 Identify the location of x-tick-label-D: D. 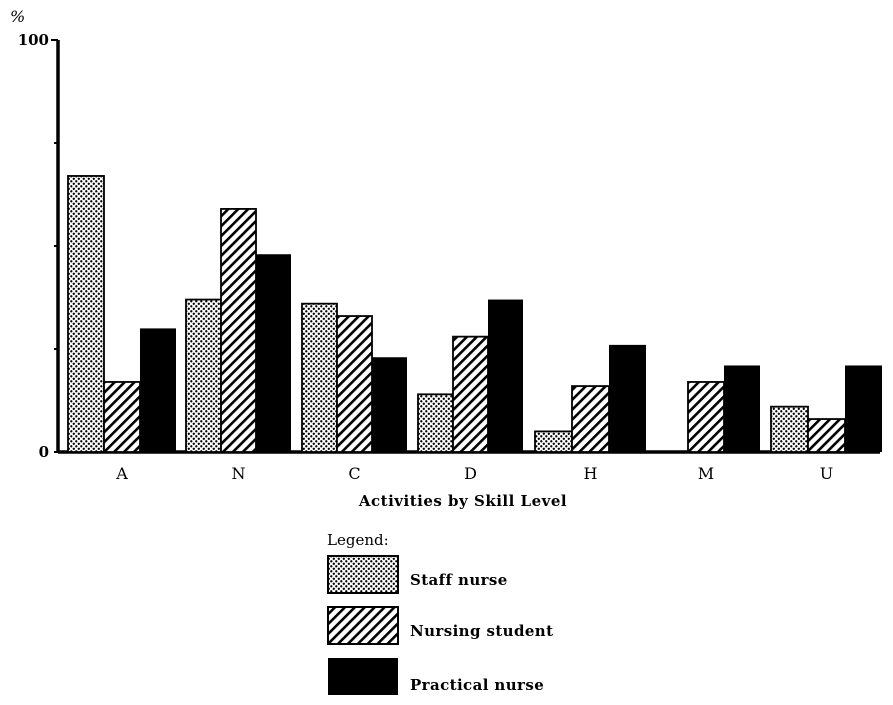
(470, 473).